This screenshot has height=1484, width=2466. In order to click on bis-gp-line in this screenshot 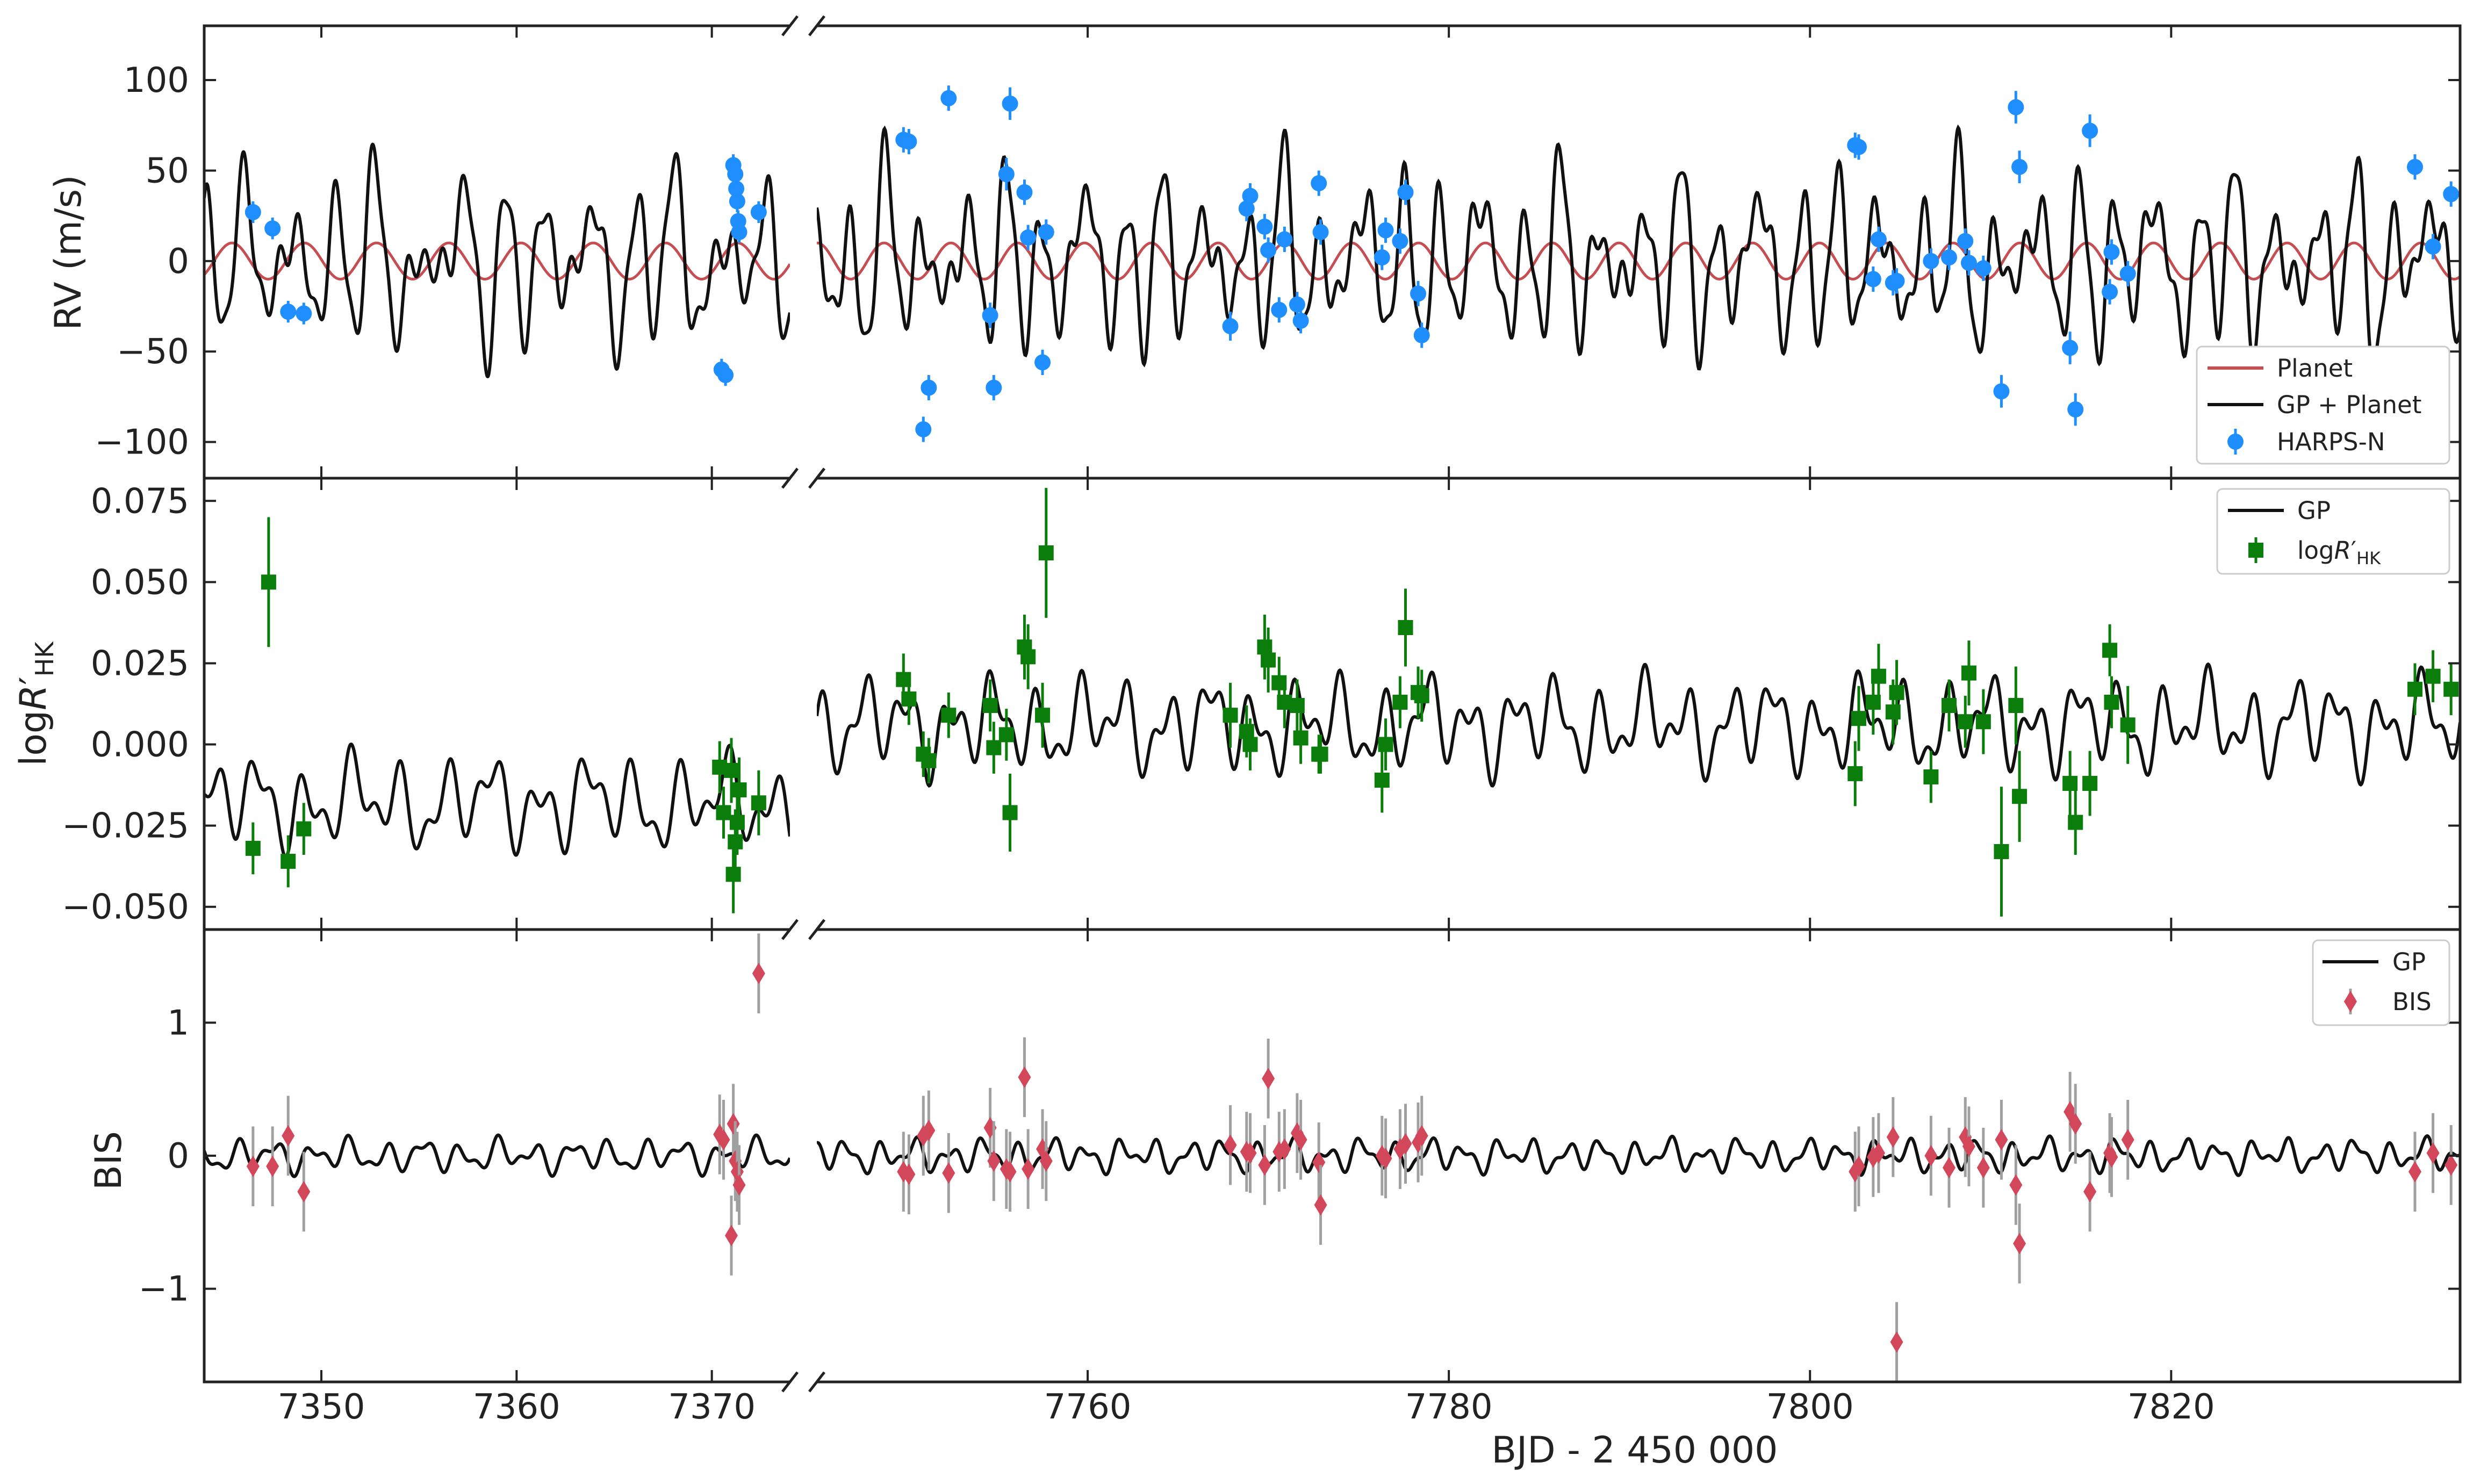, I will do `click(497, 1156)`.